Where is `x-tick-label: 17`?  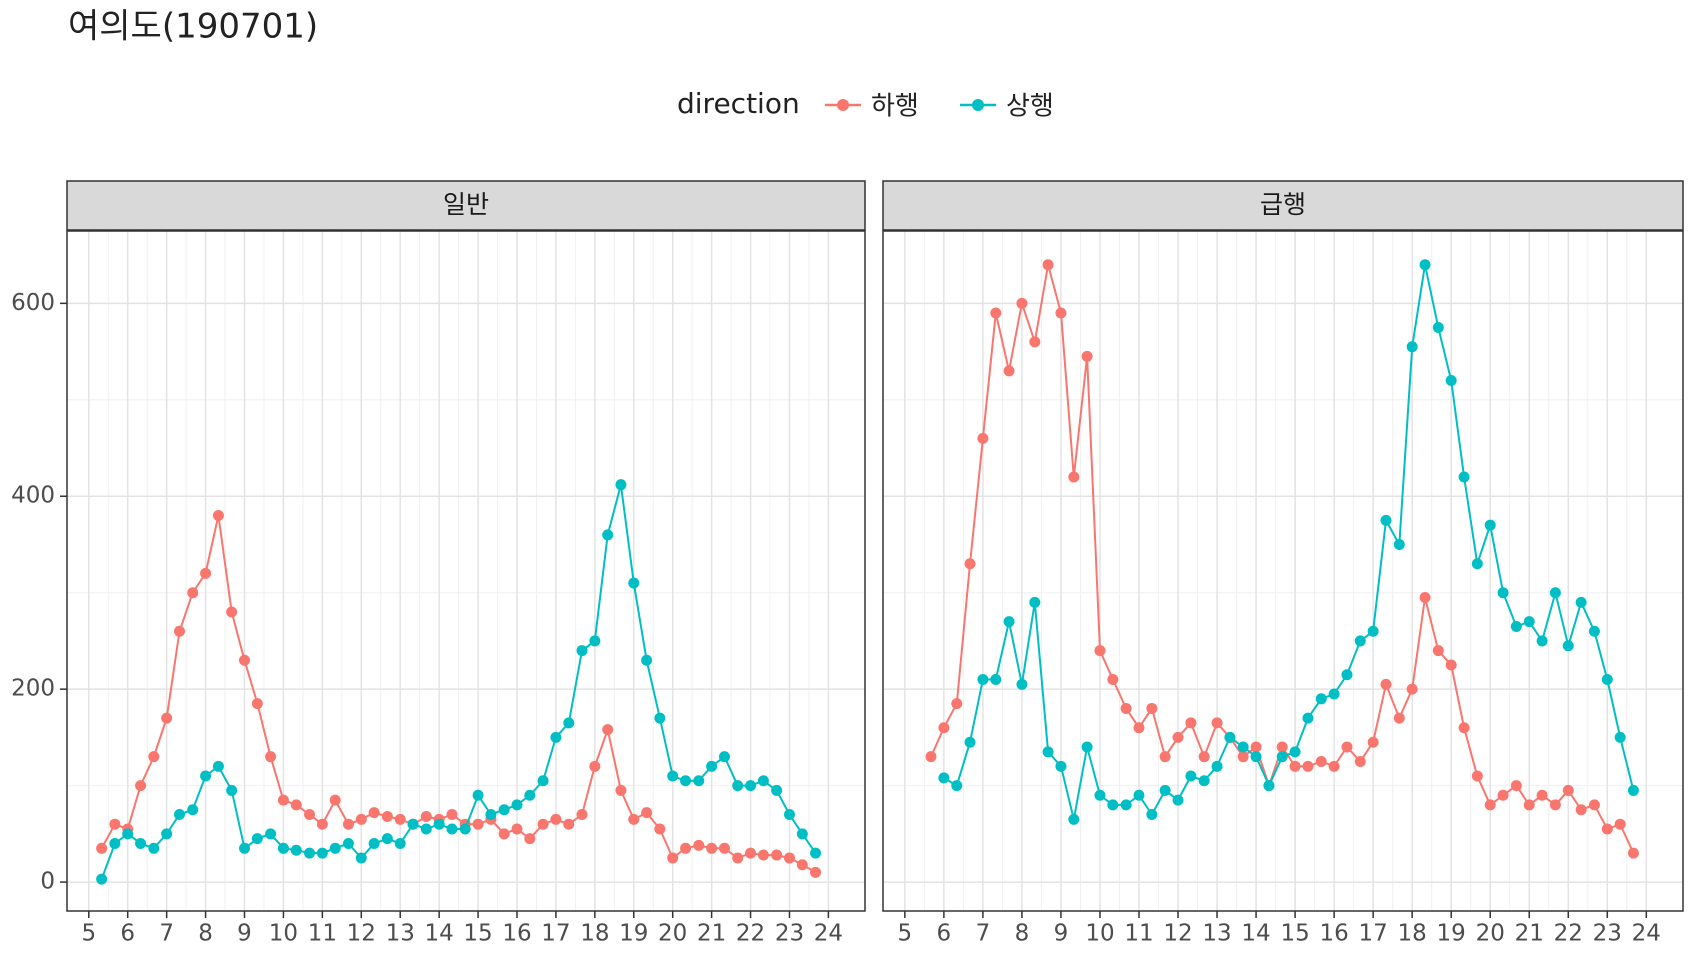 x-tick-label: 17 is located at coordinates (555, 934).